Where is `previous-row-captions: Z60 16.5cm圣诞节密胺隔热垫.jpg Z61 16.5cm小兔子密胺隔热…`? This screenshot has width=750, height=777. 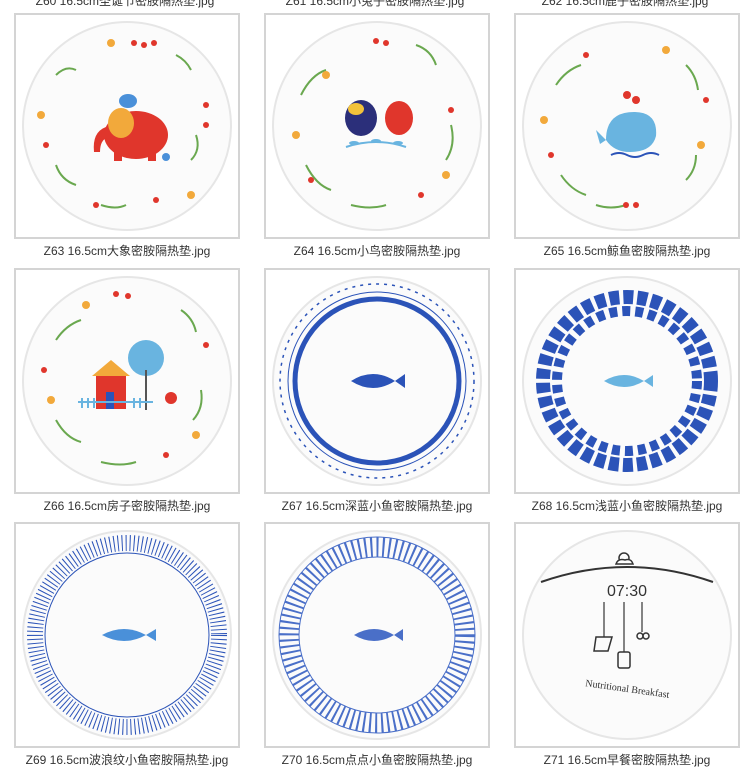
previous-row-captions: Z60 16.5cm圣诞节密胺隔热垫.jpg Z61 16.5cm小兔子密胺隔热… is located at coordinates (375, 4).